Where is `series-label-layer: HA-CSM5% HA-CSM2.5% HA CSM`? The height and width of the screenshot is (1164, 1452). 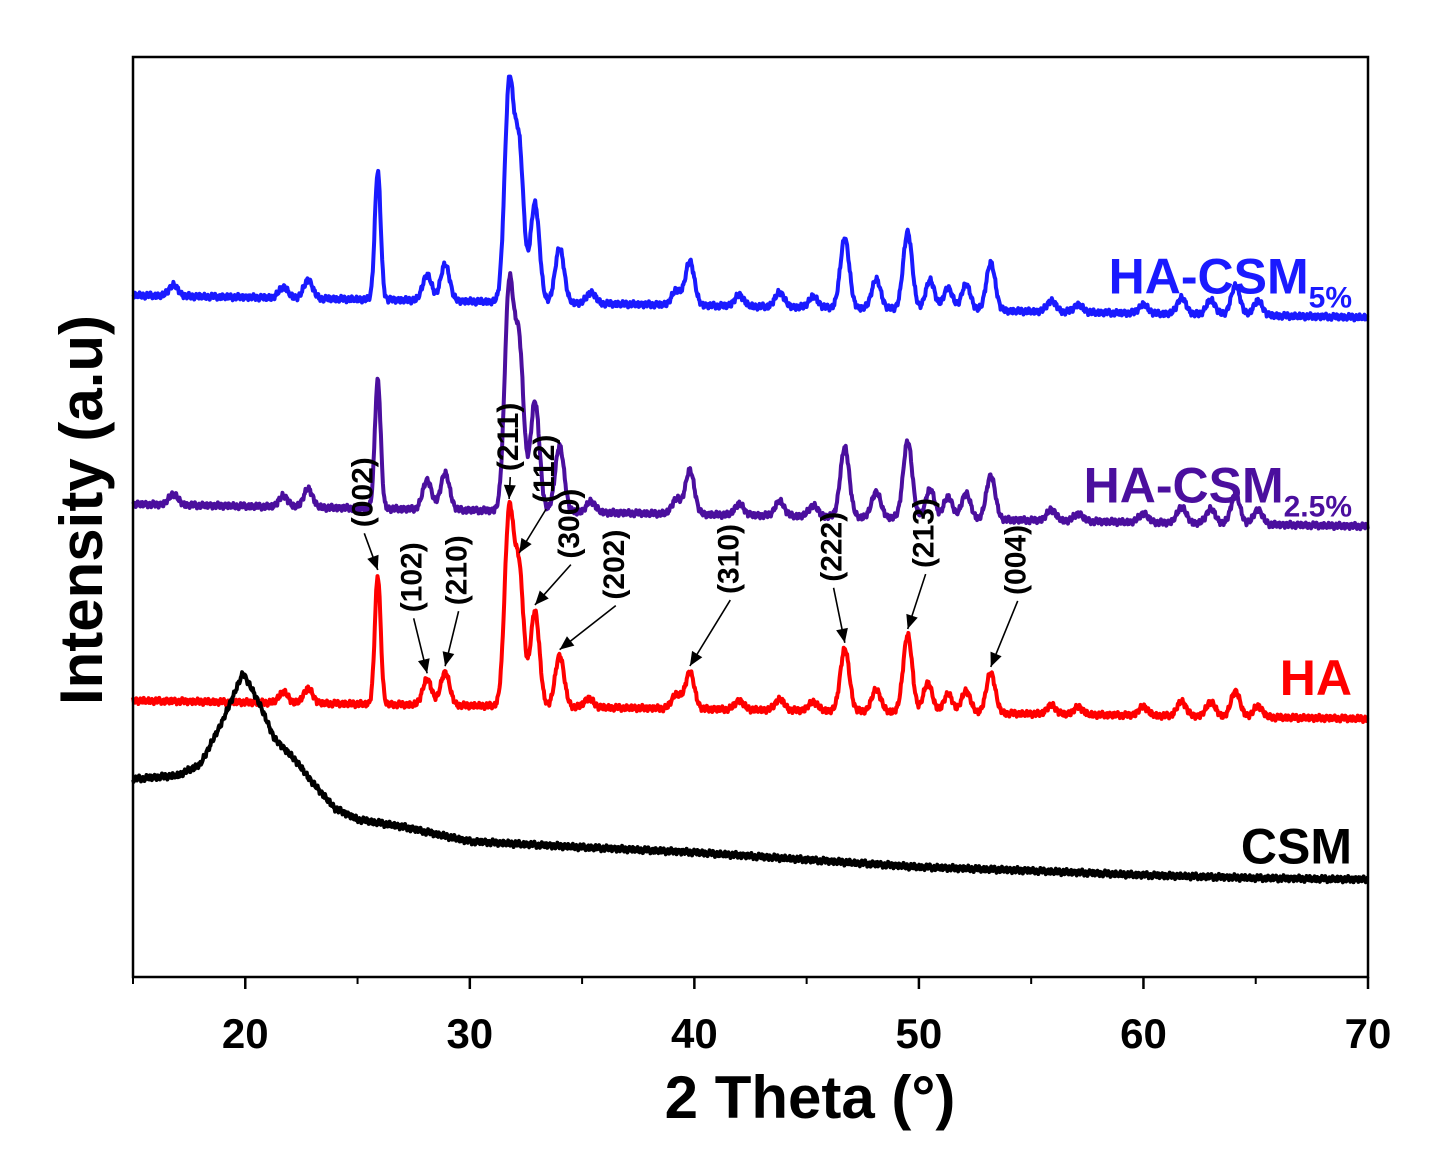
series-label-layer: HA-CSM5% HA-CSM2.5% HA CSM is located at coordinates (1218, 561).